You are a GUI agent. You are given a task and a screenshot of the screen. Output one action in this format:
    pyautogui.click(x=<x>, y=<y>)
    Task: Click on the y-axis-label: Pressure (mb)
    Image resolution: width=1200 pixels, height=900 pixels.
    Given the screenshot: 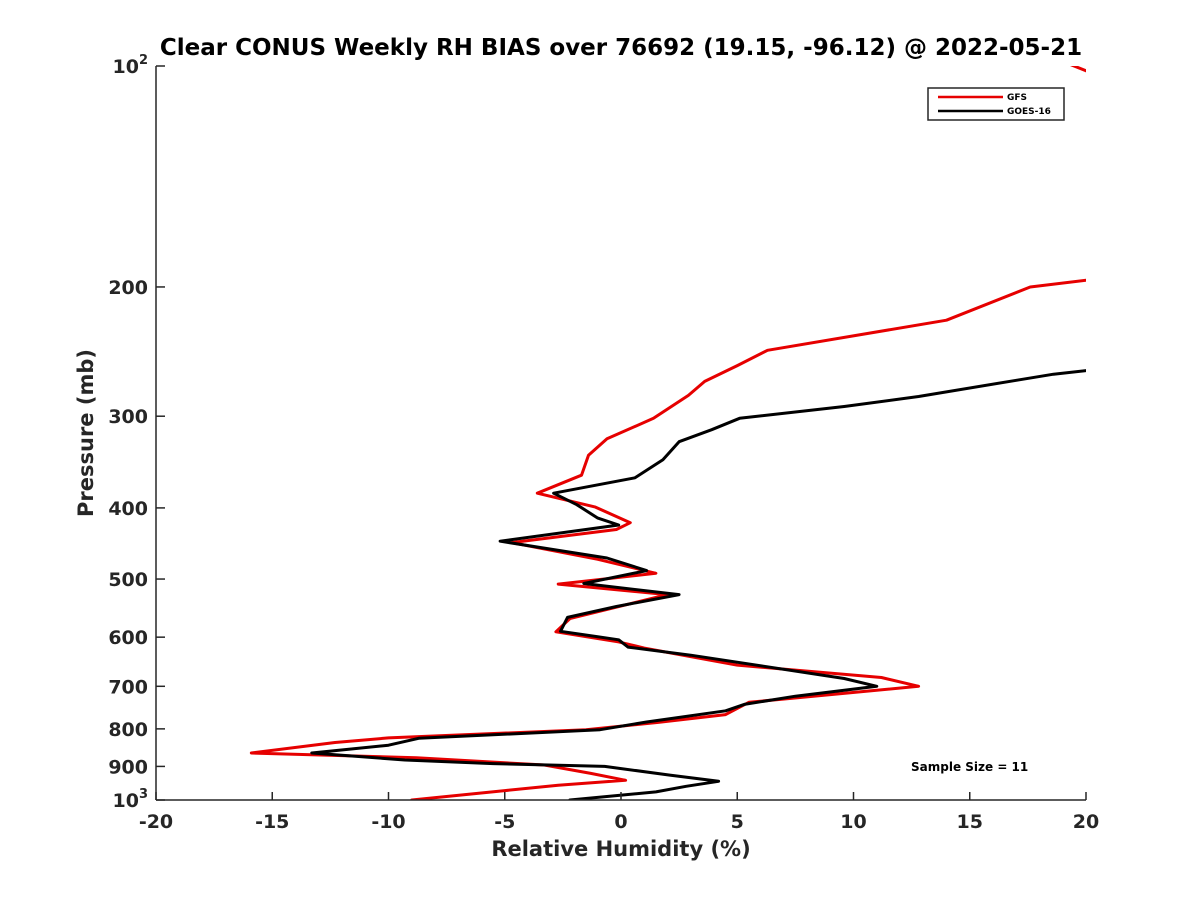 What is the action you would take?
    pyautogui.click(x=86, y=433)
    